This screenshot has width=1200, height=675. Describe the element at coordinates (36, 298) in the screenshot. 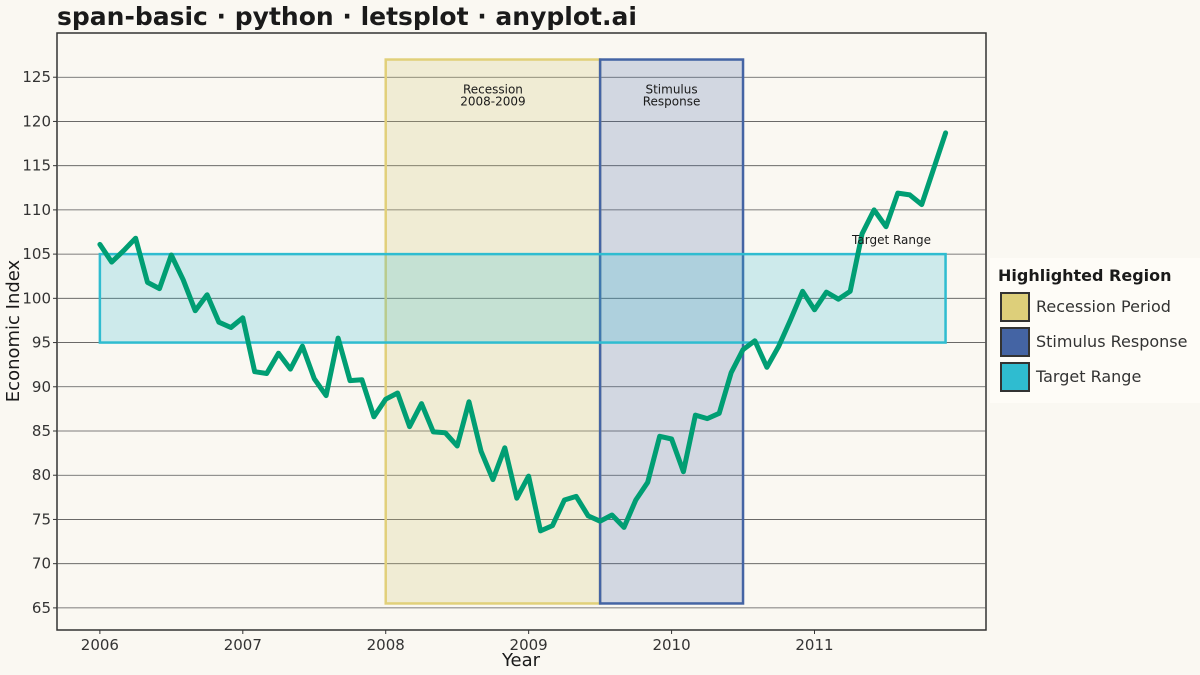

I see `y-tick-label: 100` at that location.